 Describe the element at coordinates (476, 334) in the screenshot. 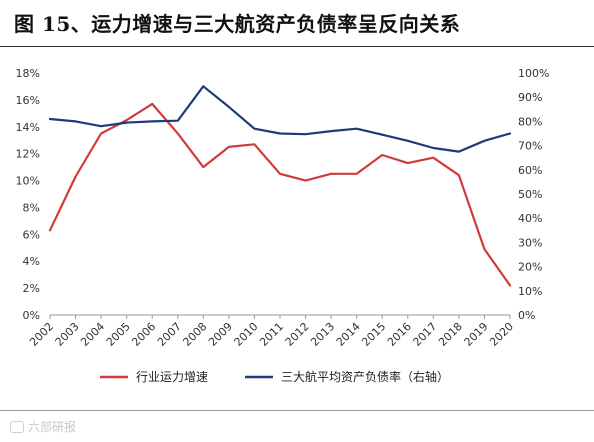

I see `x-tick-label: 2019` at that location.